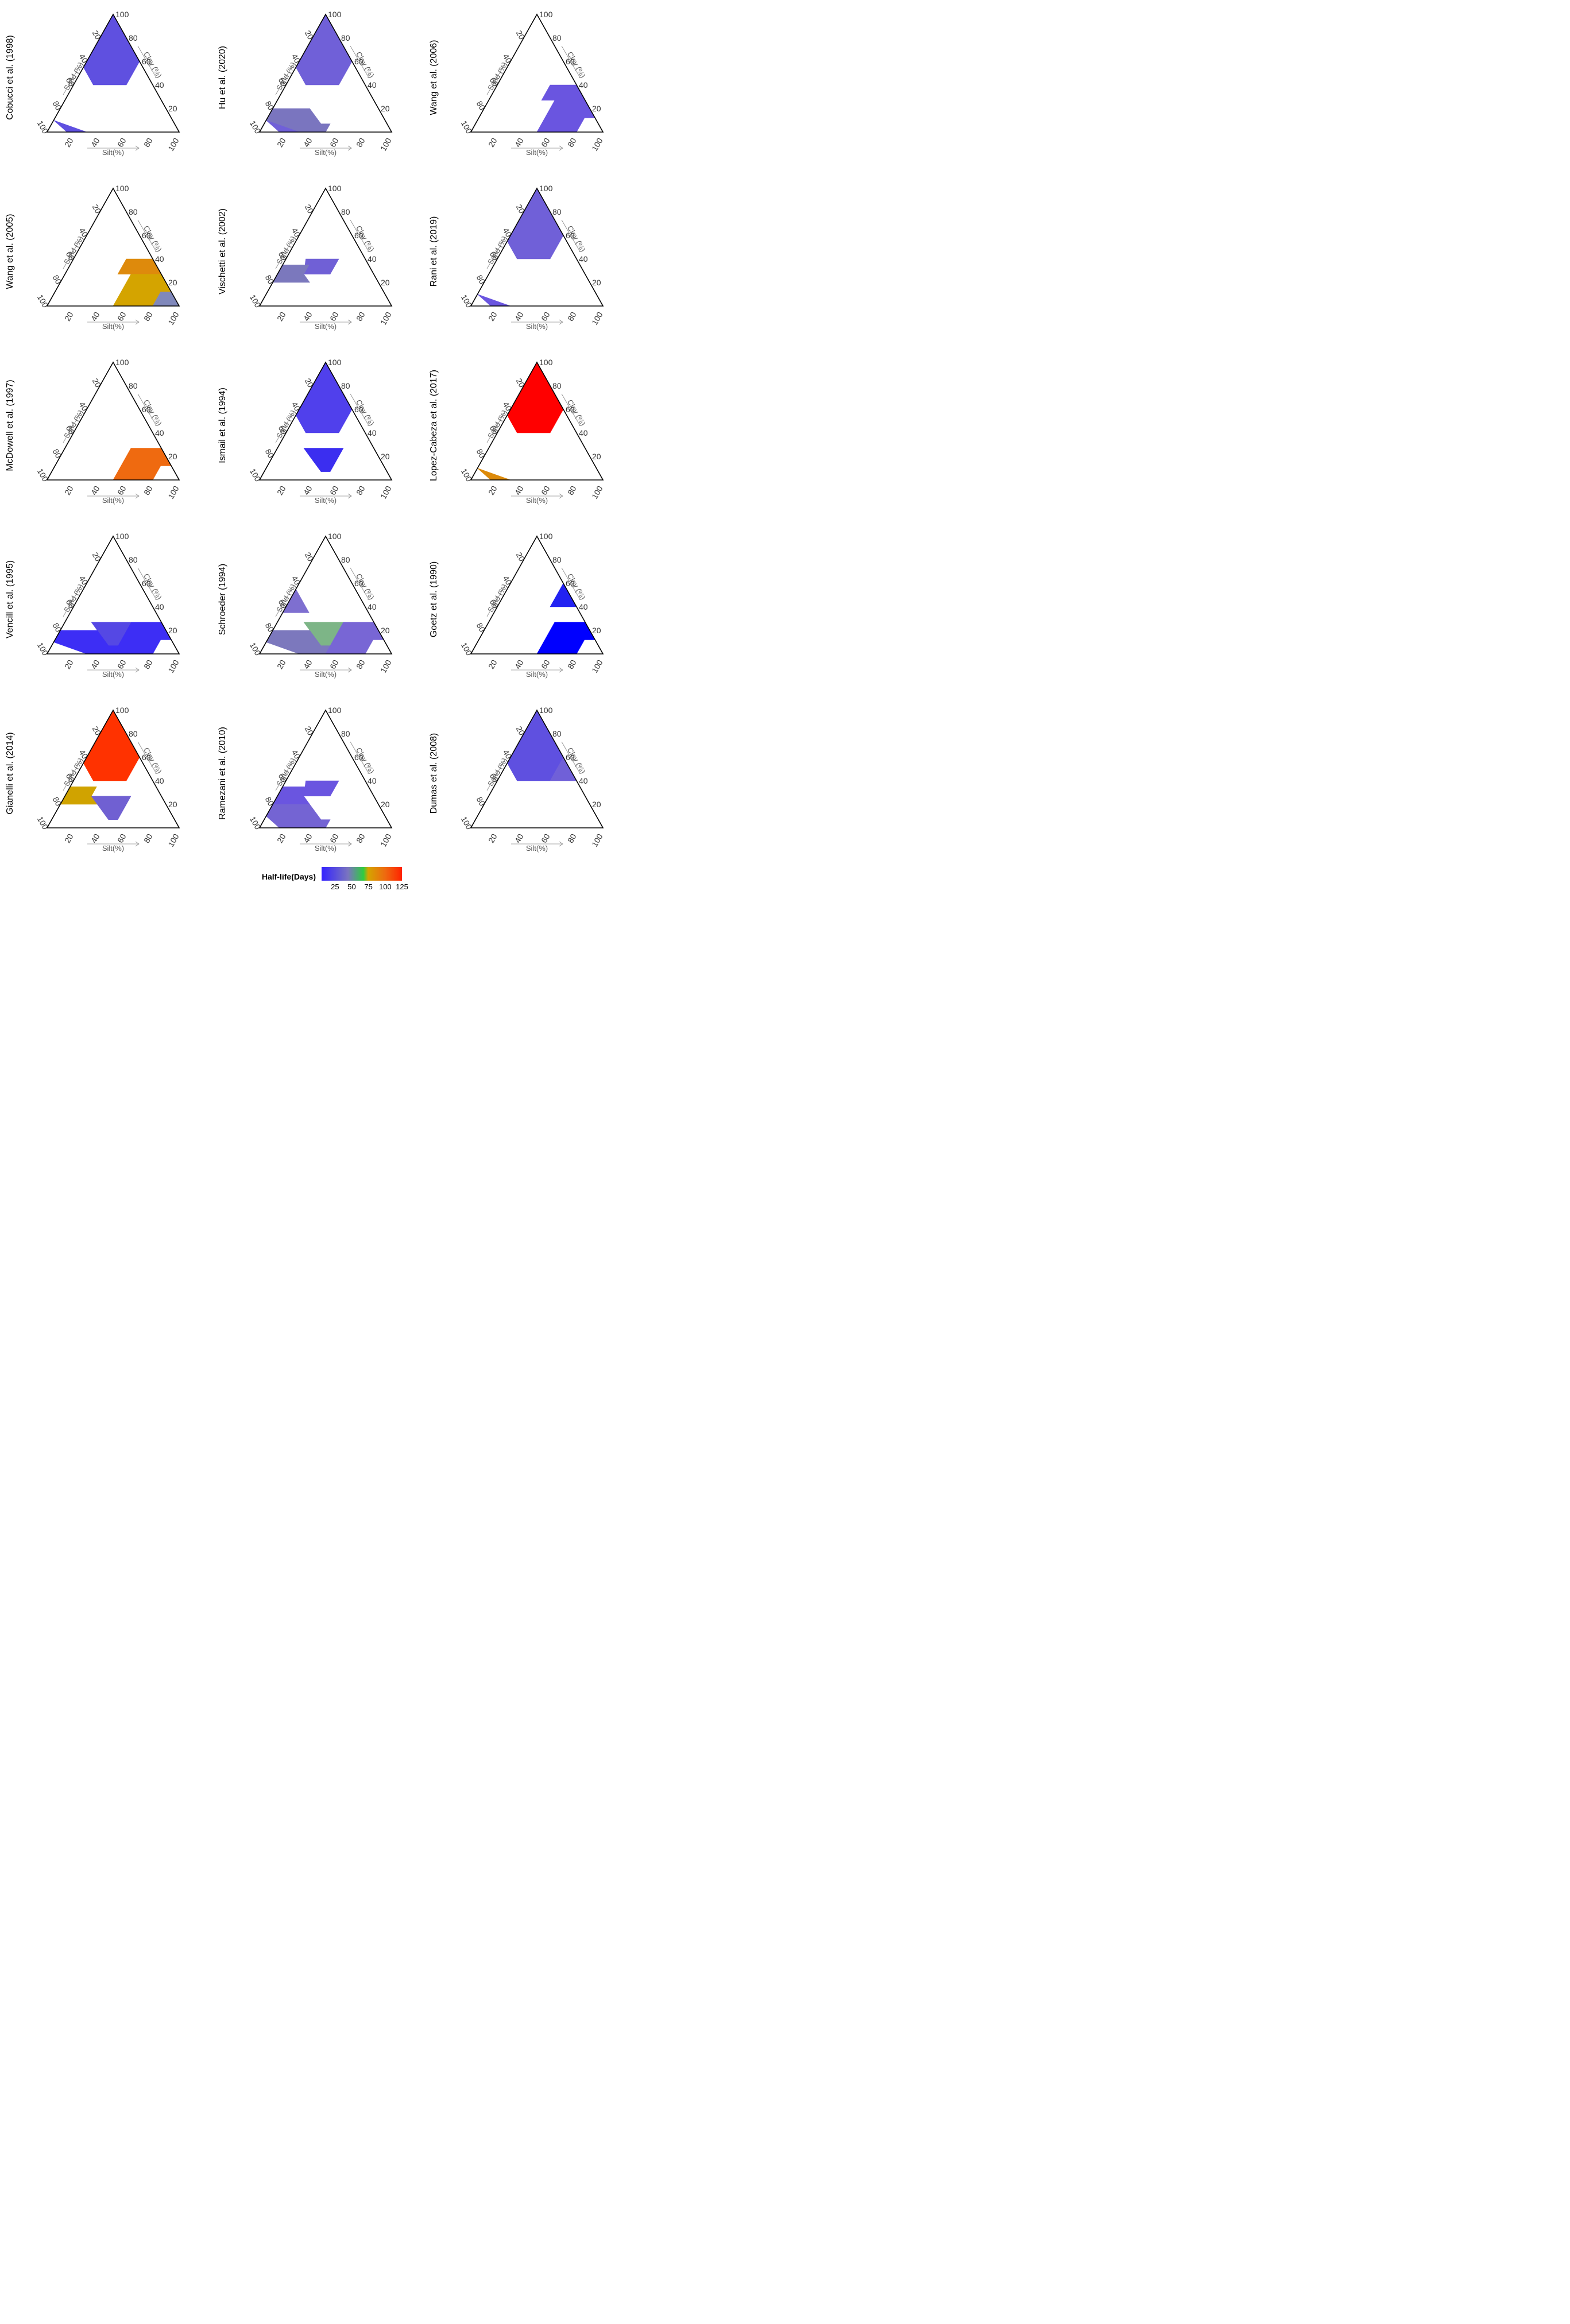  Describe the element at coordinates (385, 666) in the screenshot. I see `silt-tick-label: 100` at that location.